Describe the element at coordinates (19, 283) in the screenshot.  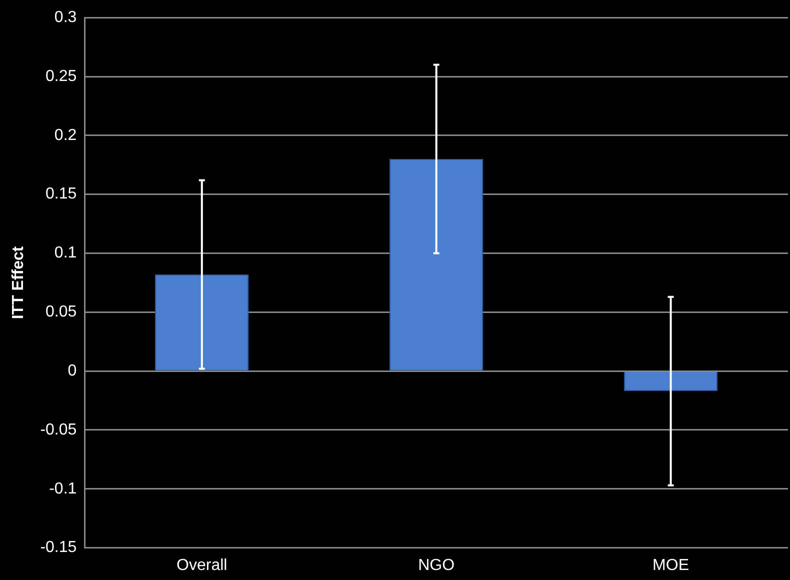
I see `y-axis-title: ITT Effect` at that location.